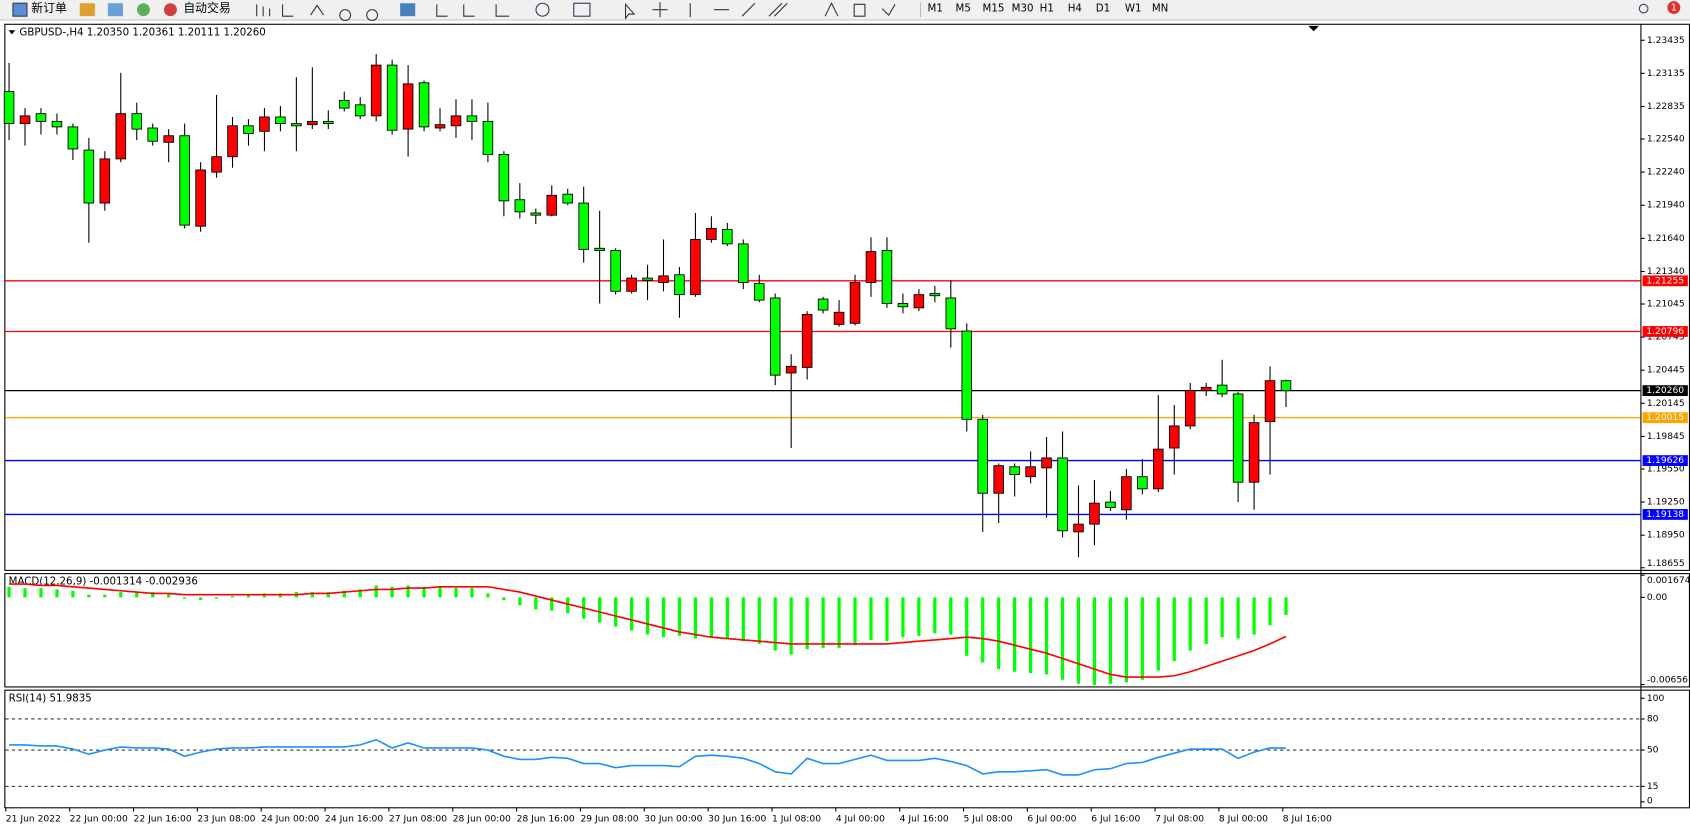  Describe the element at coordinates (290, 819) in the screenshot. I see `x-tick-label: 24 Jun 00:00` at that location.